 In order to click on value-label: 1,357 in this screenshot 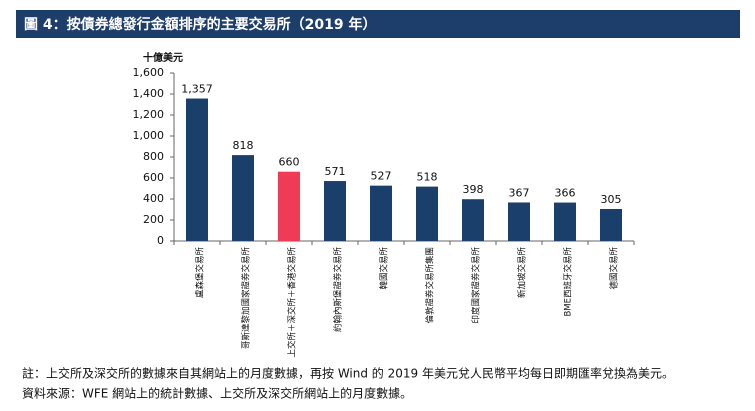, I will do `click(197, 89)`.